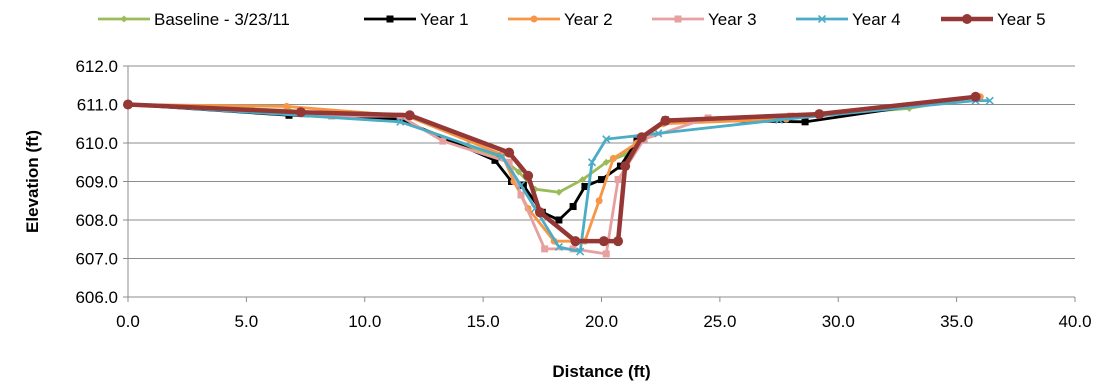 The image size is (1105, 388). What do you see at coordinates (838, 321) in the screenshot?
I see `x-tick-label: 30.0` at bounding box center [838, 321].